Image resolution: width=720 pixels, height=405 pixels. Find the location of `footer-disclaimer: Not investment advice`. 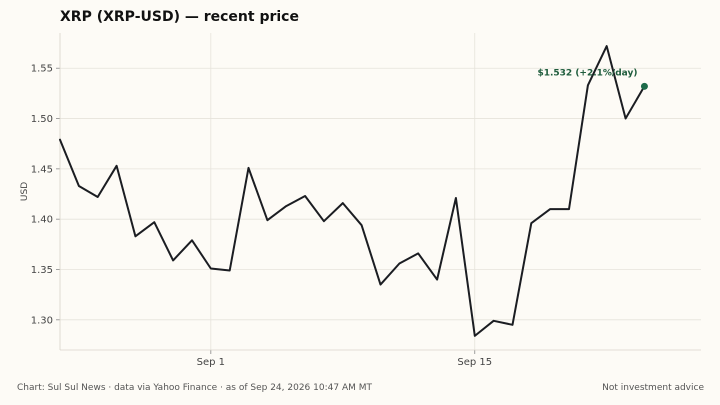

footer-disclaimer: Not investment advice is located at coordinates (653, 388).